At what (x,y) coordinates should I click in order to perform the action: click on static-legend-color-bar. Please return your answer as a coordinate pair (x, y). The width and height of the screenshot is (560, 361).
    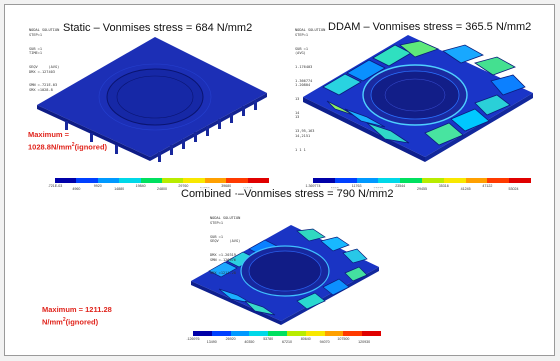
    Looking at the image, I should click on (162, 180).